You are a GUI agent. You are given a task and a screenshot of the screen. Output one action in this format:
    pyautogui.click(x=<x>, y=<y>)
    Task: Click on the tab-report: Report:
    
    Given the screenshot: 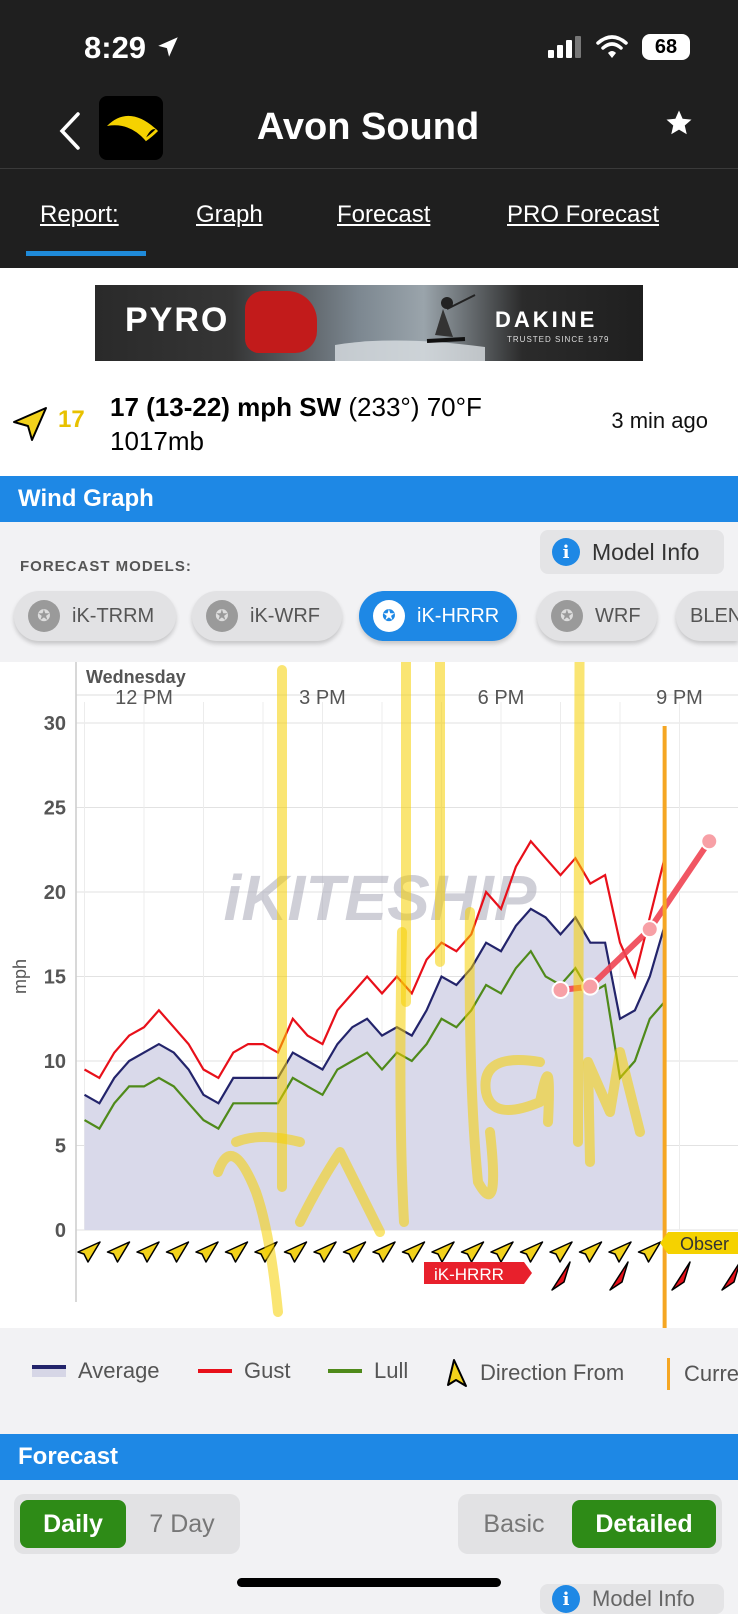 What is the action you would take?
    pyautogui.click(x=79, y=214)
    